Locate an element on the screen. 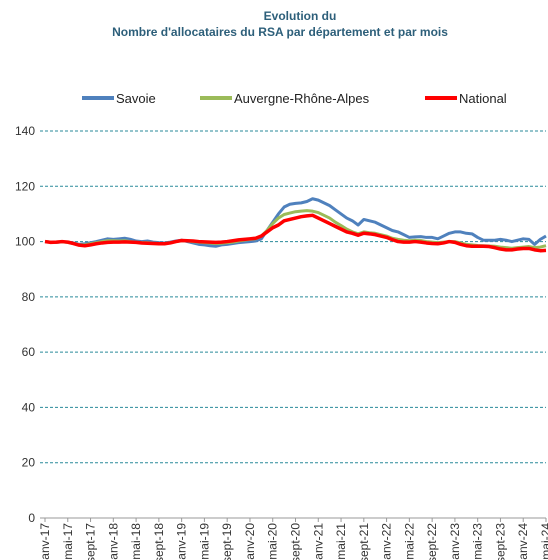  x-tick-label: sept-20 is located at coordinates (296, 541).